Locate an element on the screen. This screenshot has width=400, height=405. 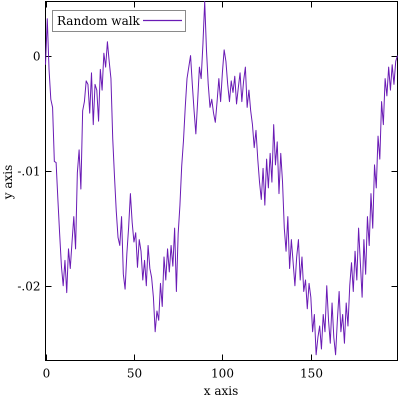
legend: Random walk is located at coordinates (119, 21).